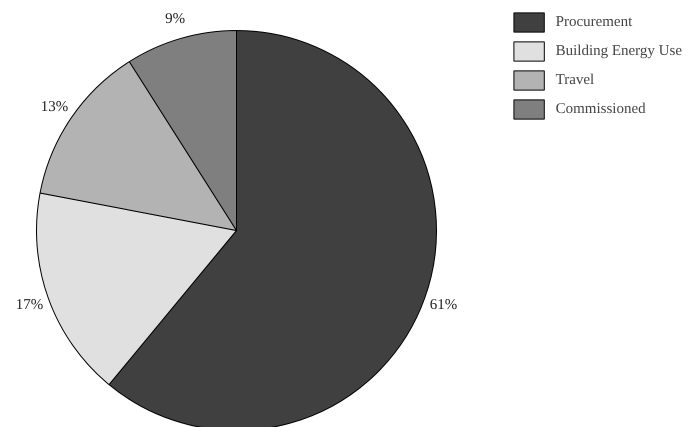  I want to click on data-label: 13%, so click(54, 106).